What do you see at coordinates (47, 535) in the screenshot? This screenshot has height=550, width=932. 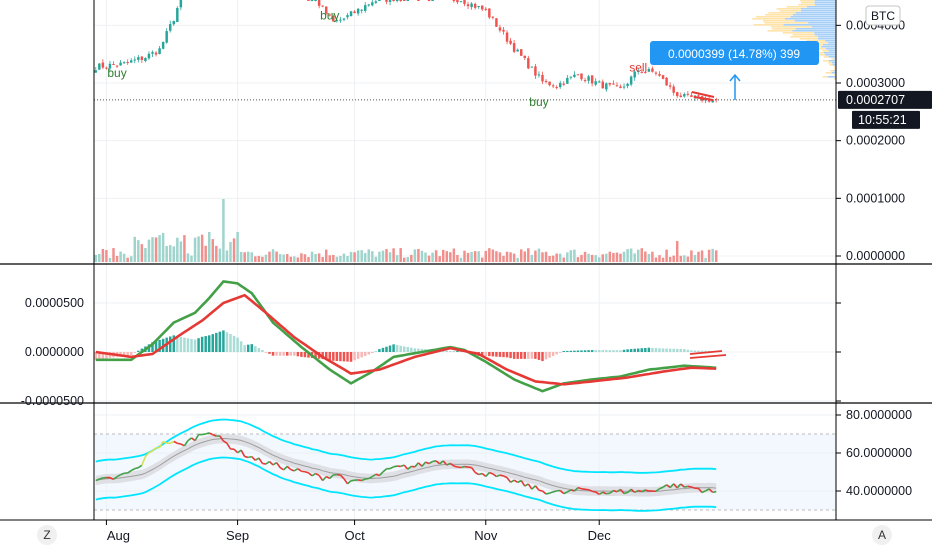 I see `zoom-button: Z` at bounding box center [47, 535].